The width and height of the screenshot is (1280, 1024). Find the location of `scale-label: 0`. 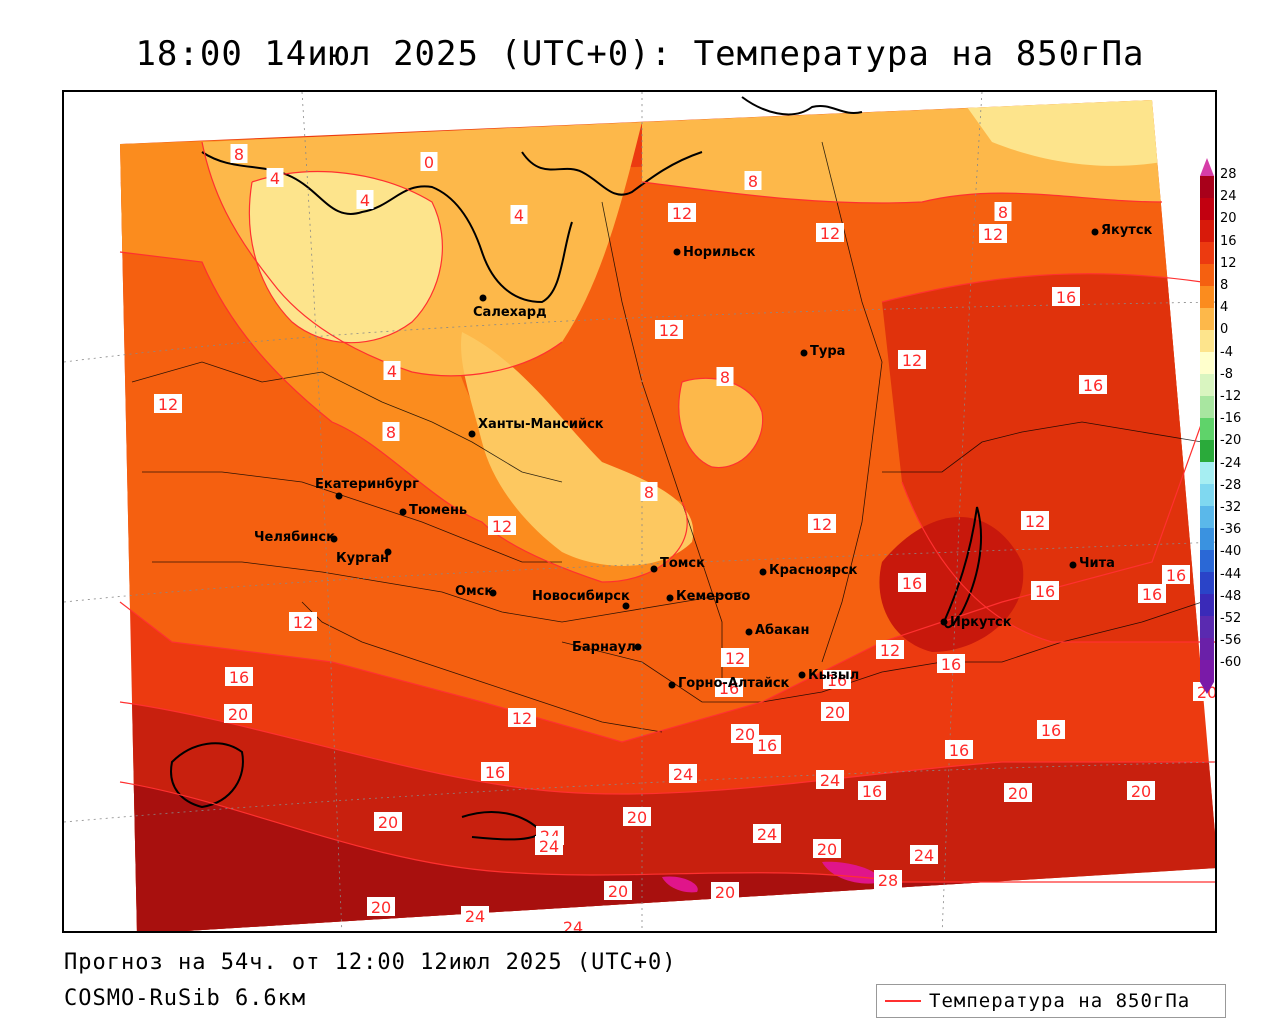

scale-label: 0 is located at coordinates (1224, 330).